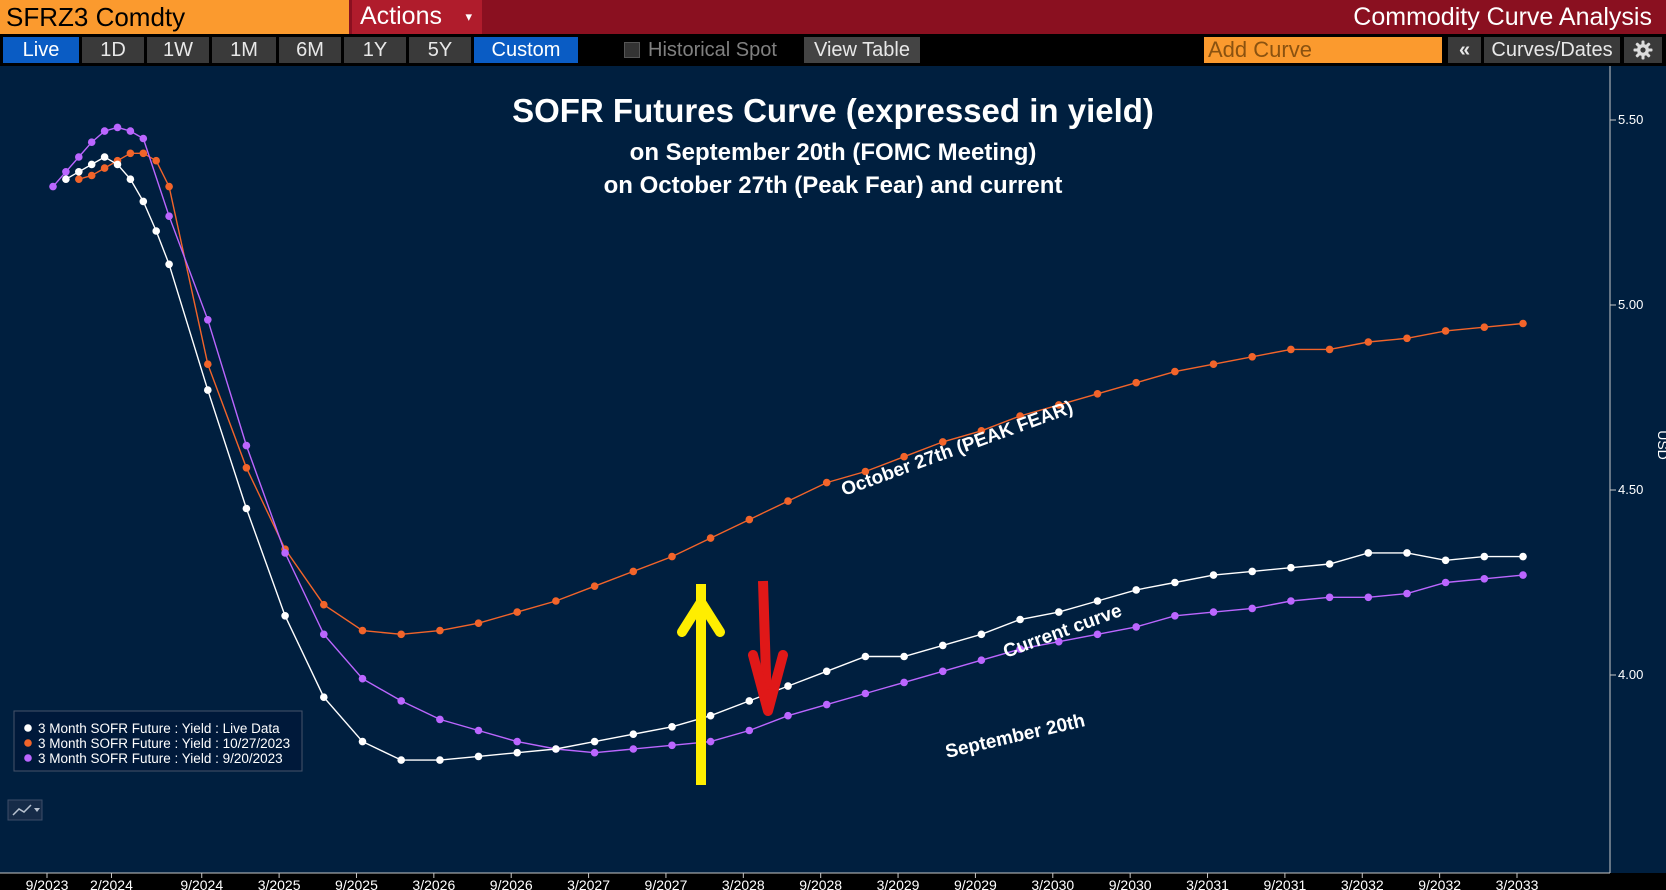  What do you see at coordinates (862, 50) in the screenshot?
I see `view-table-button: View Table` at bounding box center [862, 50].